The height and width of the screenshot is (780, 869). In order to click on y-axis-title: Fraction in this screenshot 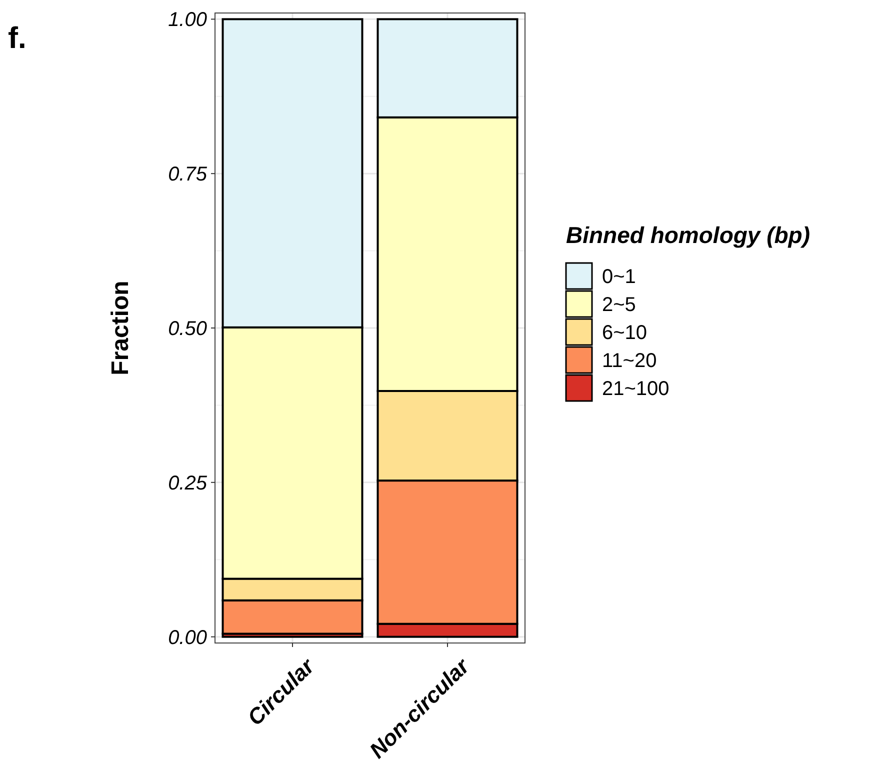, I will do `click(120, 328)`.